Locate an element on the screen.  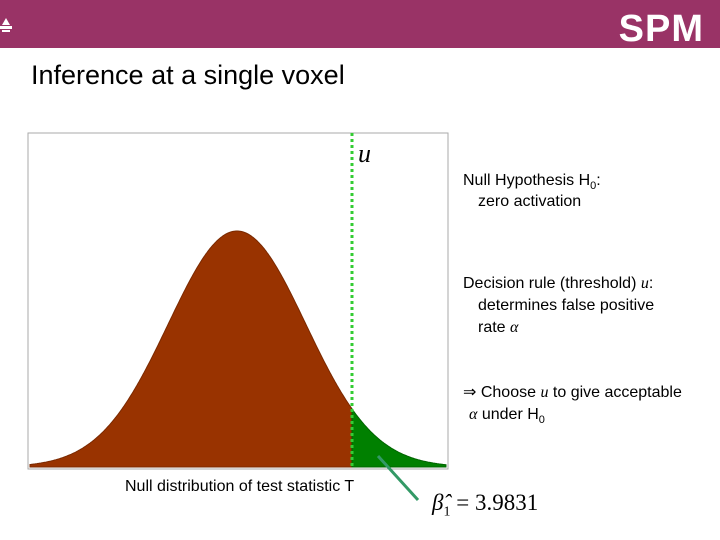
note-heading: Null Hypothesis H0: is located at coordinates (532, 183).